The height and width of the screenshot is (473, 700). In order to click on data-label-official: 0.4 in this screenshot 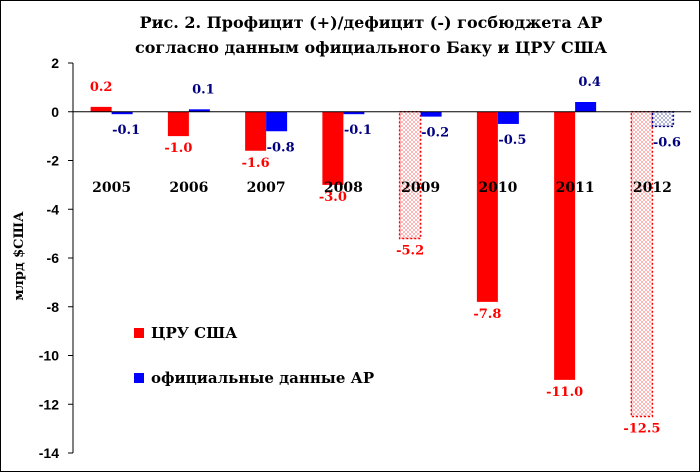, I will do `click(589, 82)`.